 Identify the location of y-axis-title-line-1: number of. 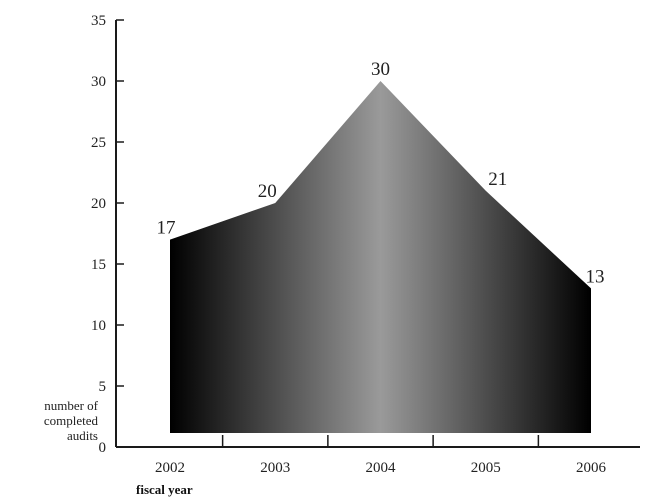
(71, 405).